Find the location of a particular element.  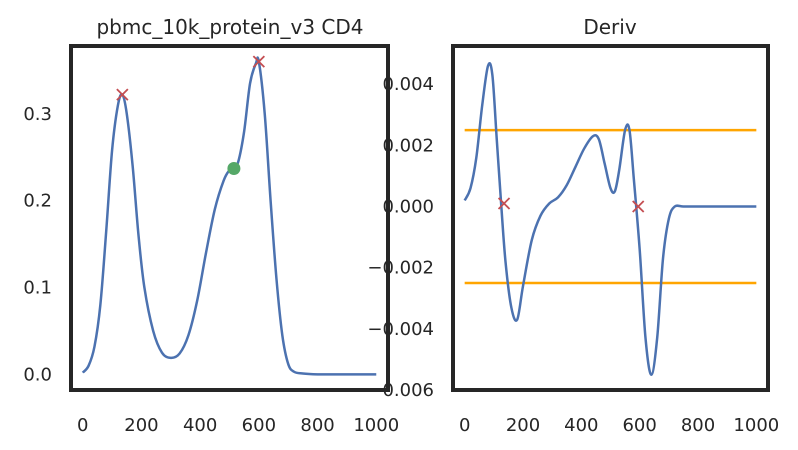

right-x-tick-label: 200 is located at coordinates (523, 425).